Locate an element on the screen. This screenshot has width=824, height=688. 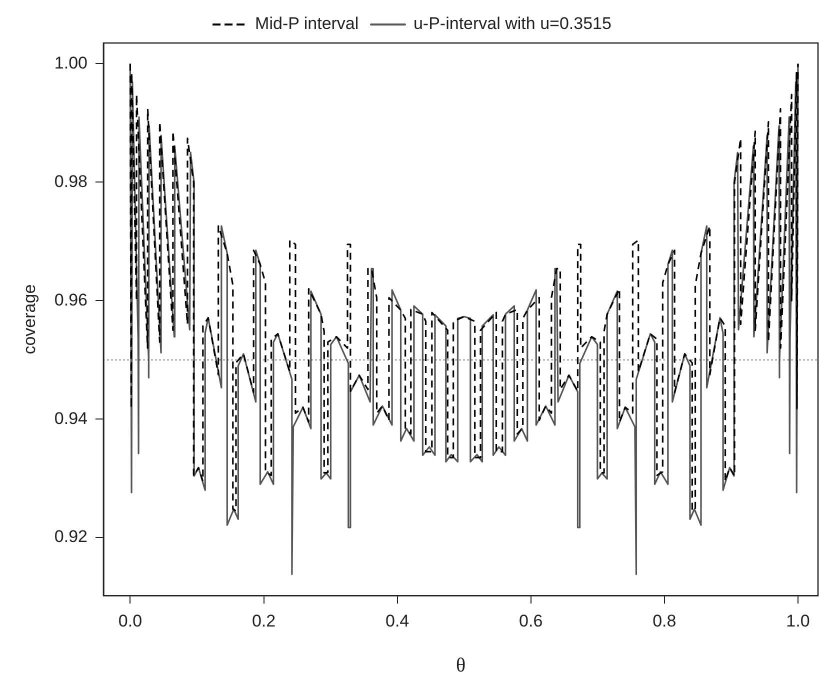
y-tick-label: 1.00 is located at coordinates (71, 62).